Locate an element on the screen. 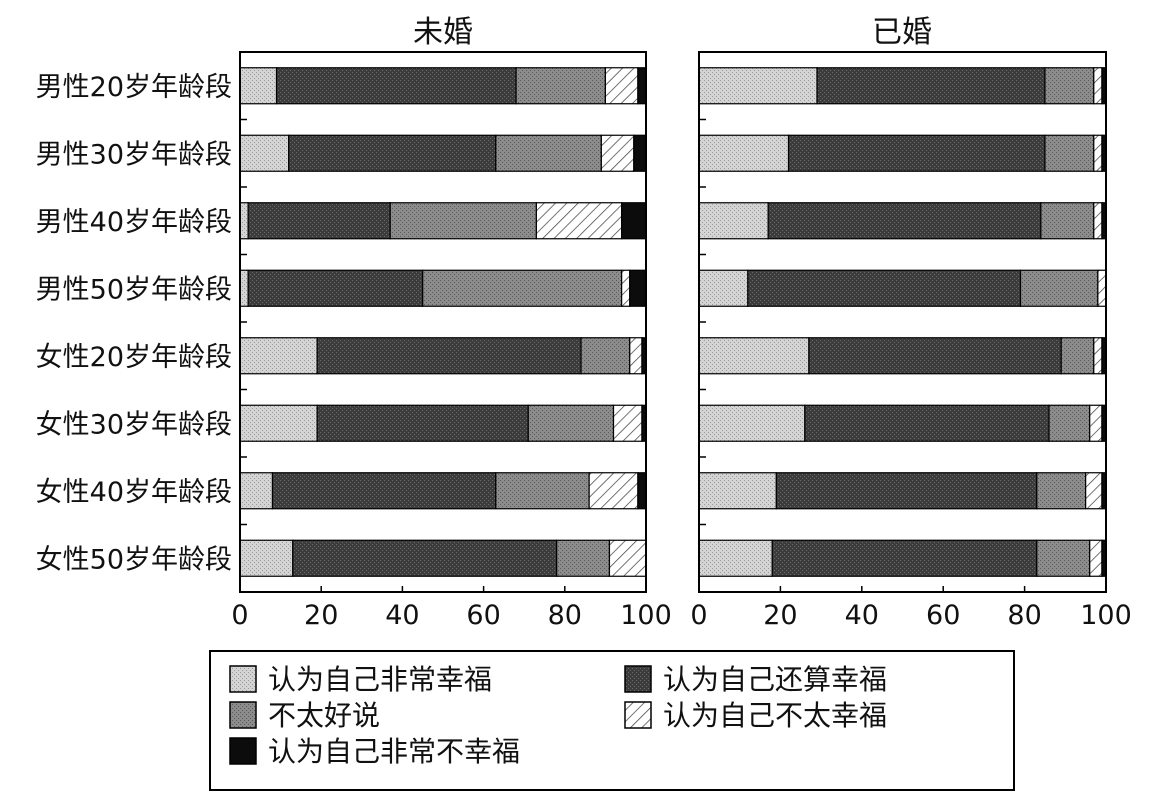 Image resolution: width=1155 pixels, height=801 pixels. x-tick-label-unmarried-20: 20 is located at coordinates (321, 615).